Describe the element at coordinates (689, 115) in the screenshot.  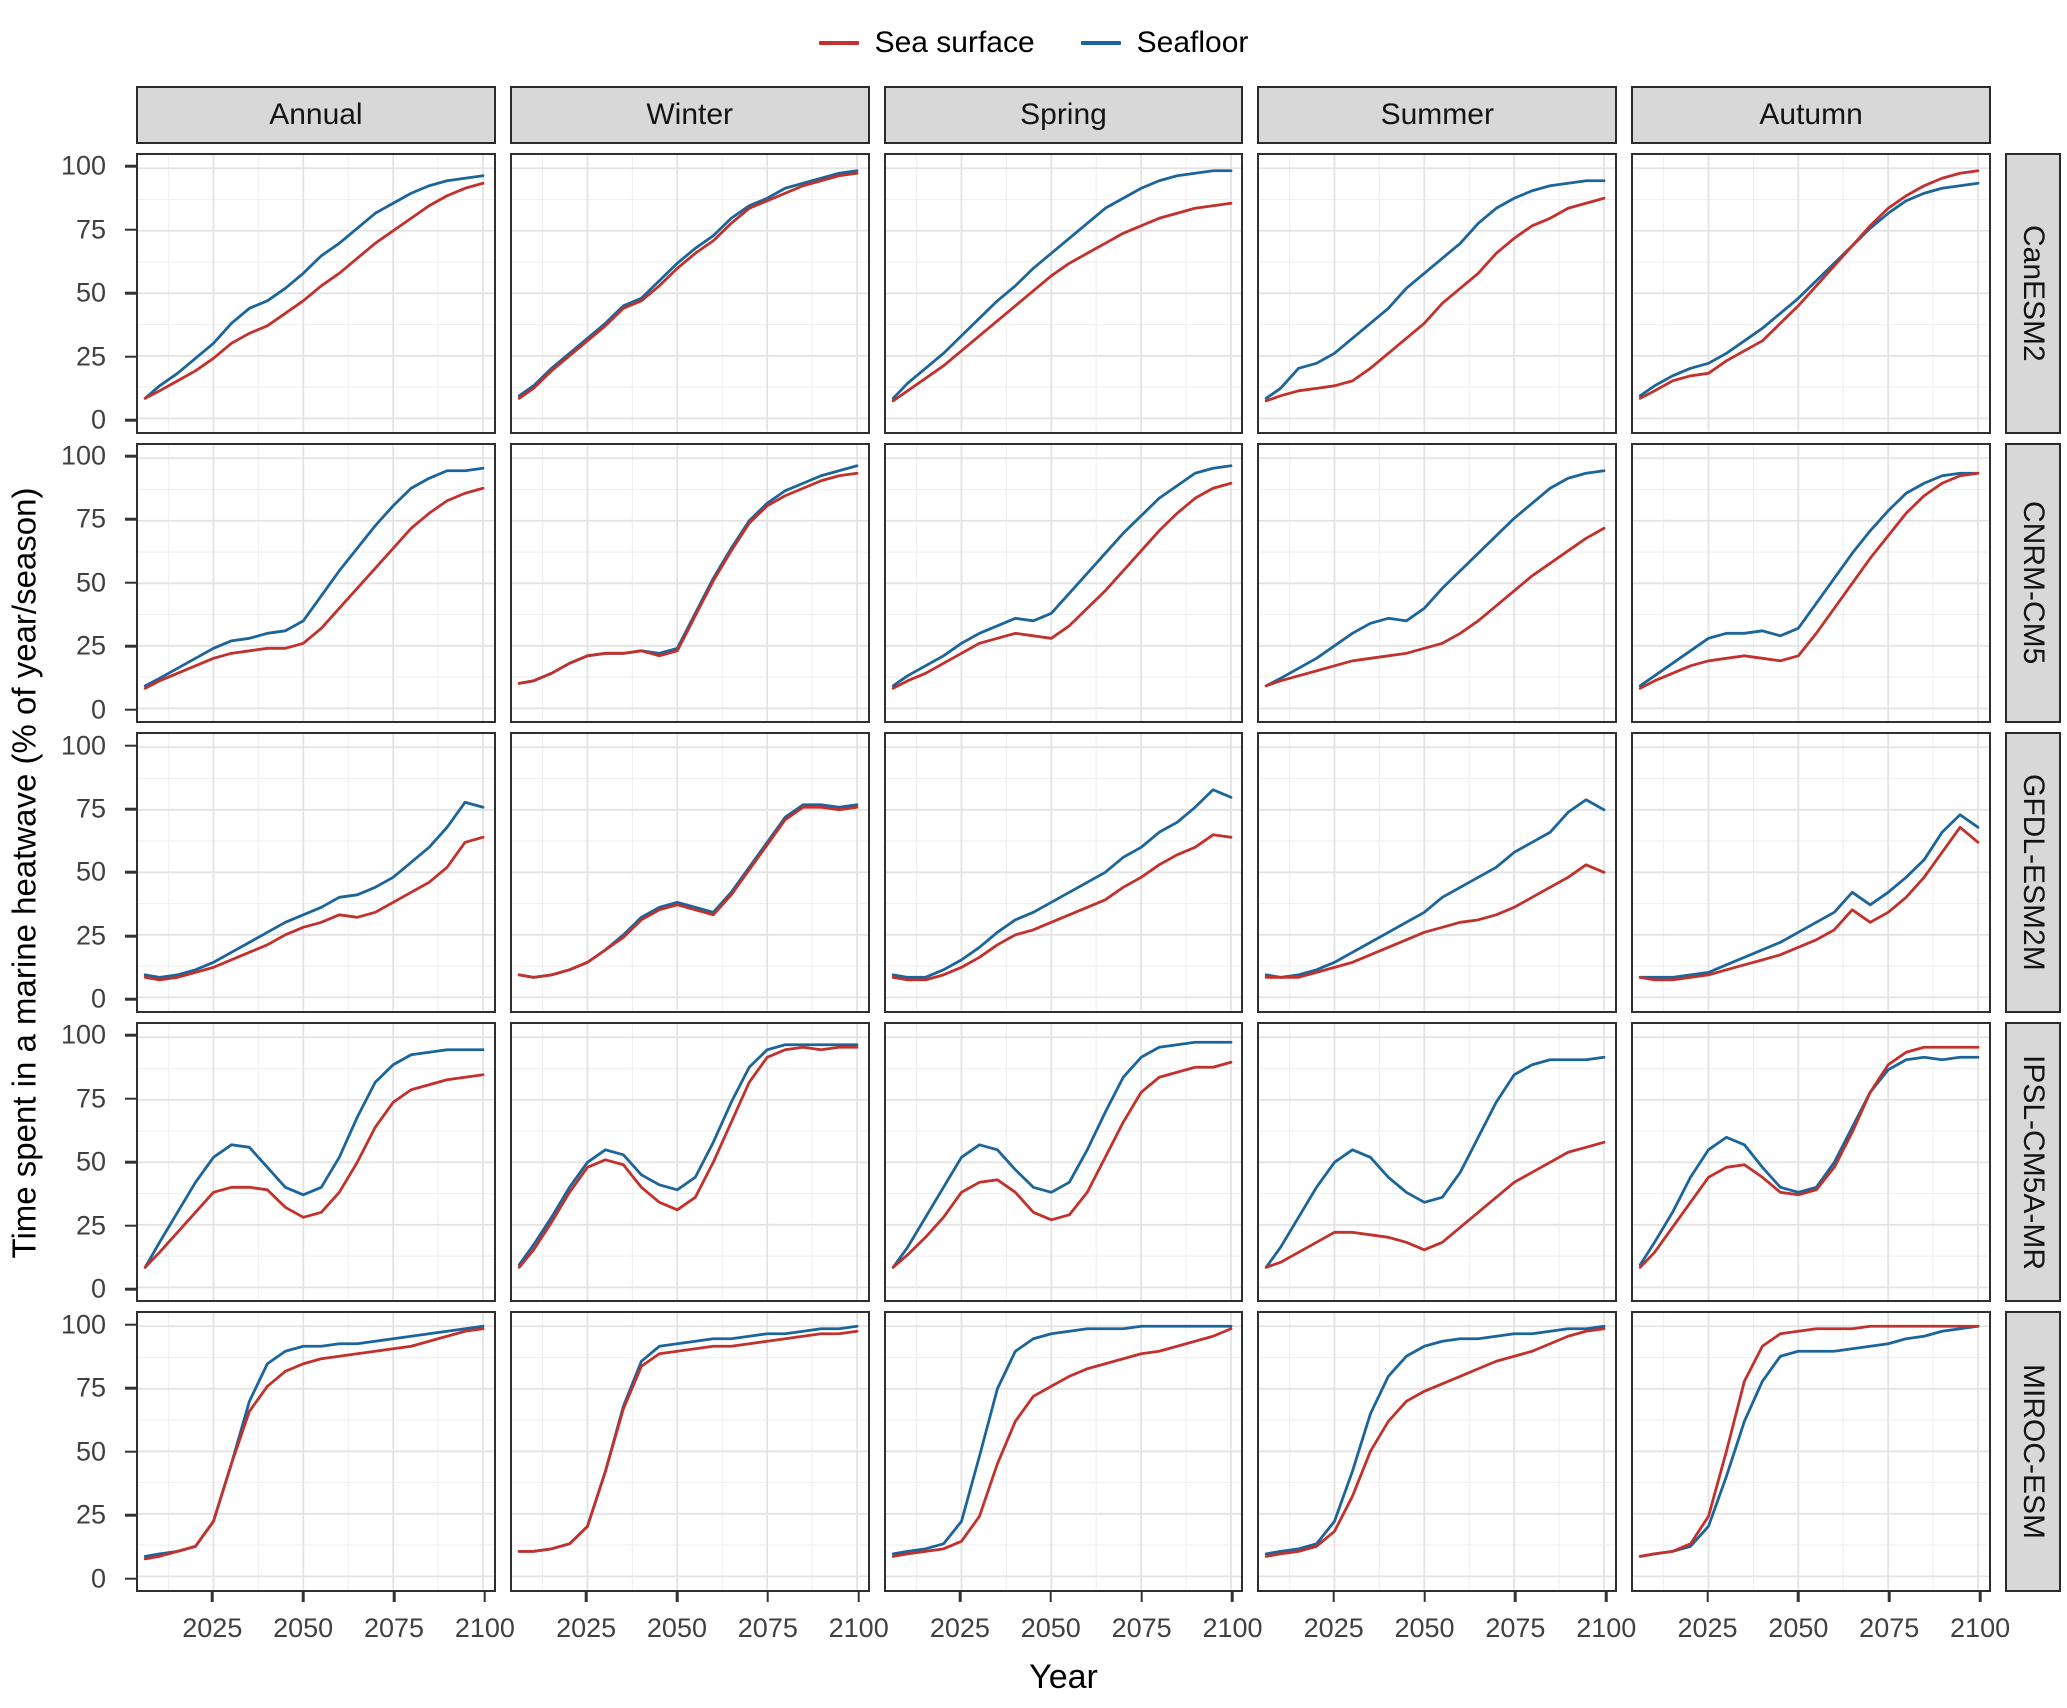
I see `facet-col-strip-winter: Winter` at that location.